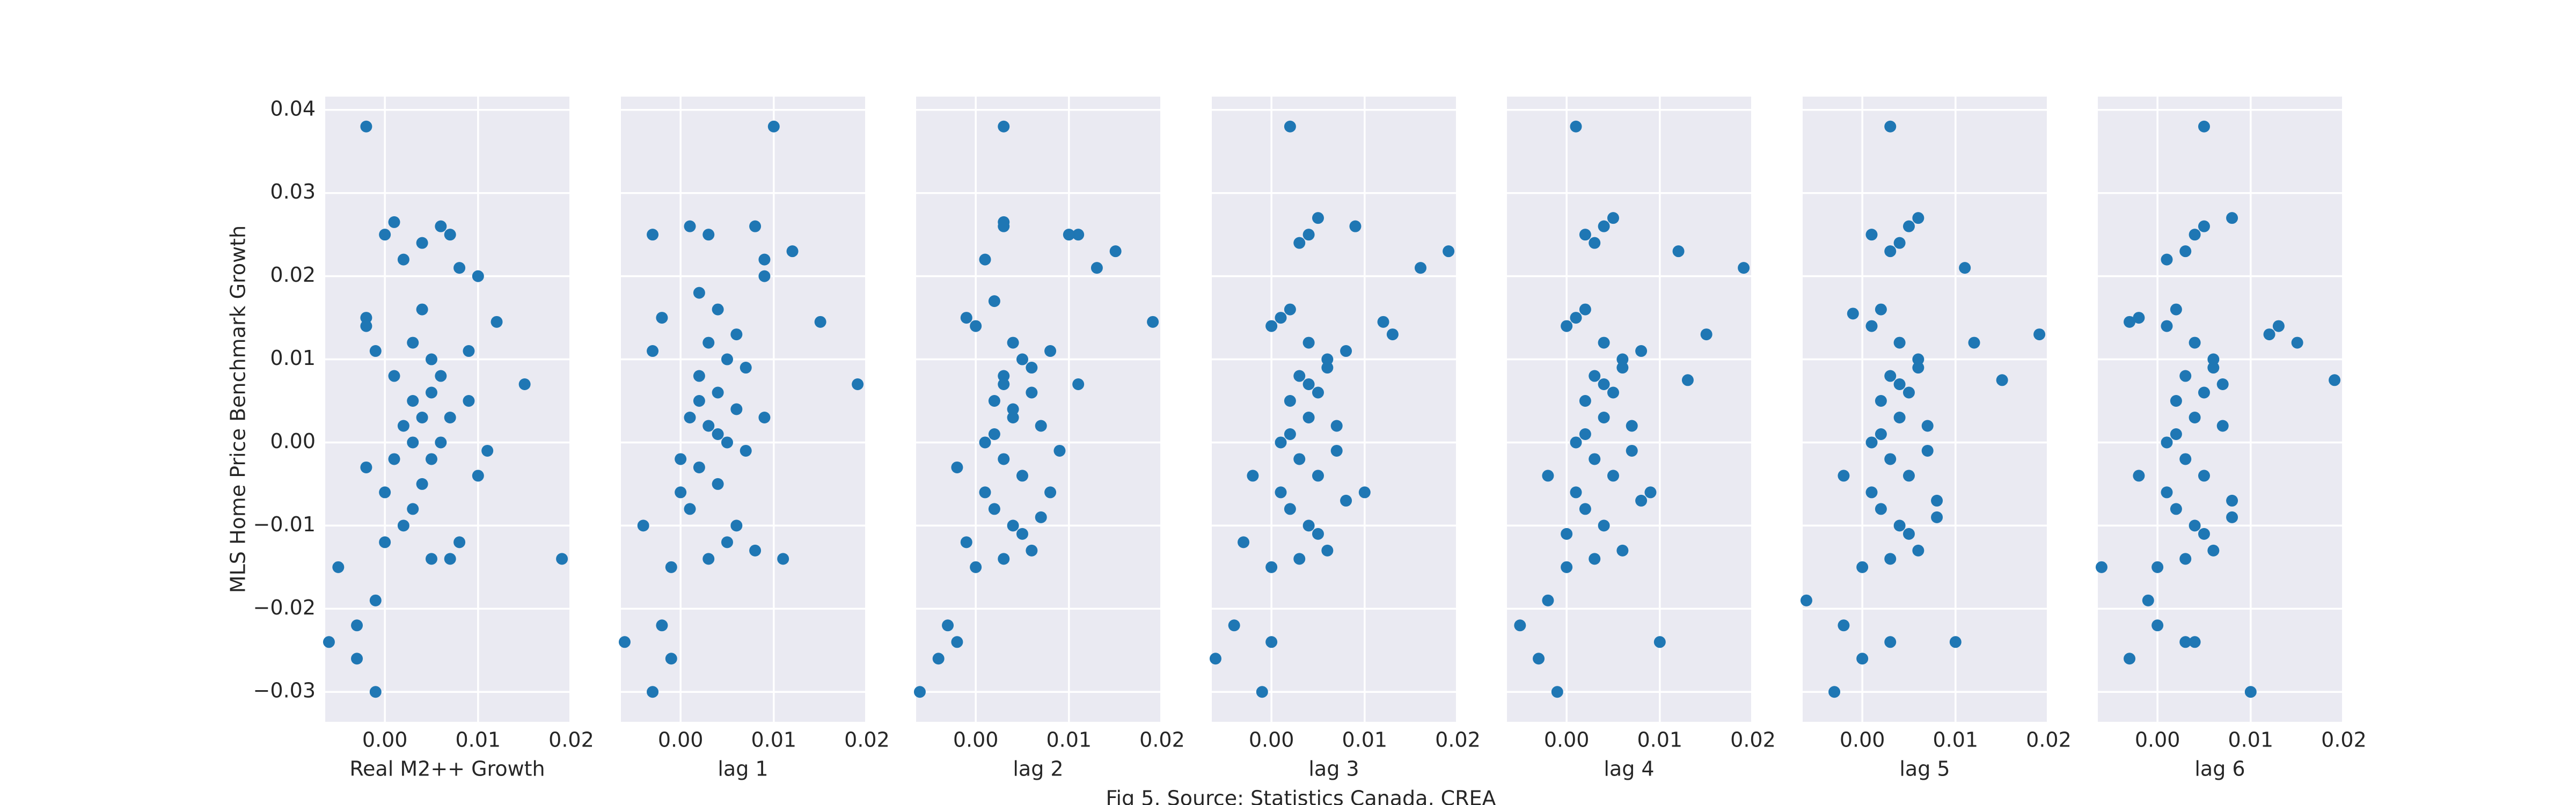  Describe the element at coordinates (293, 441) in the screenshot. I see `y-tick-label: 0.00` at that location.